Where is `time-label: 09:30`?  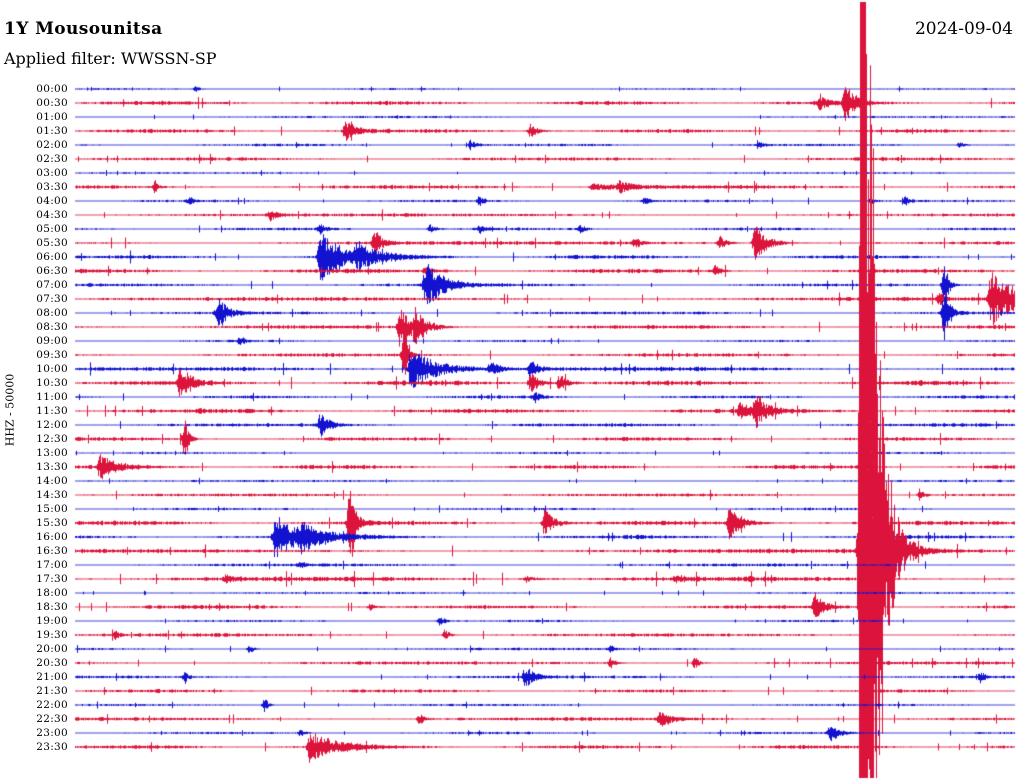 time-label: 09:30 is located at coordinates (52, 354).